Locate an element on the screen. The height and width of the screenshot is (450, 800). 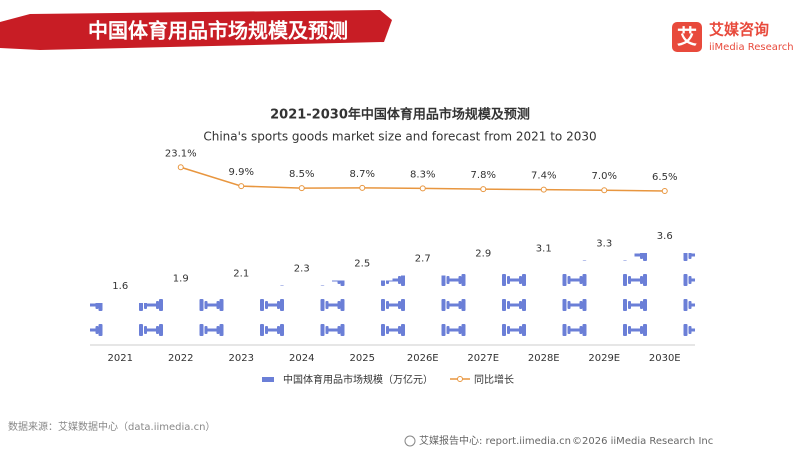
bar-label: 2.7 is located at coordinates (423, 259).